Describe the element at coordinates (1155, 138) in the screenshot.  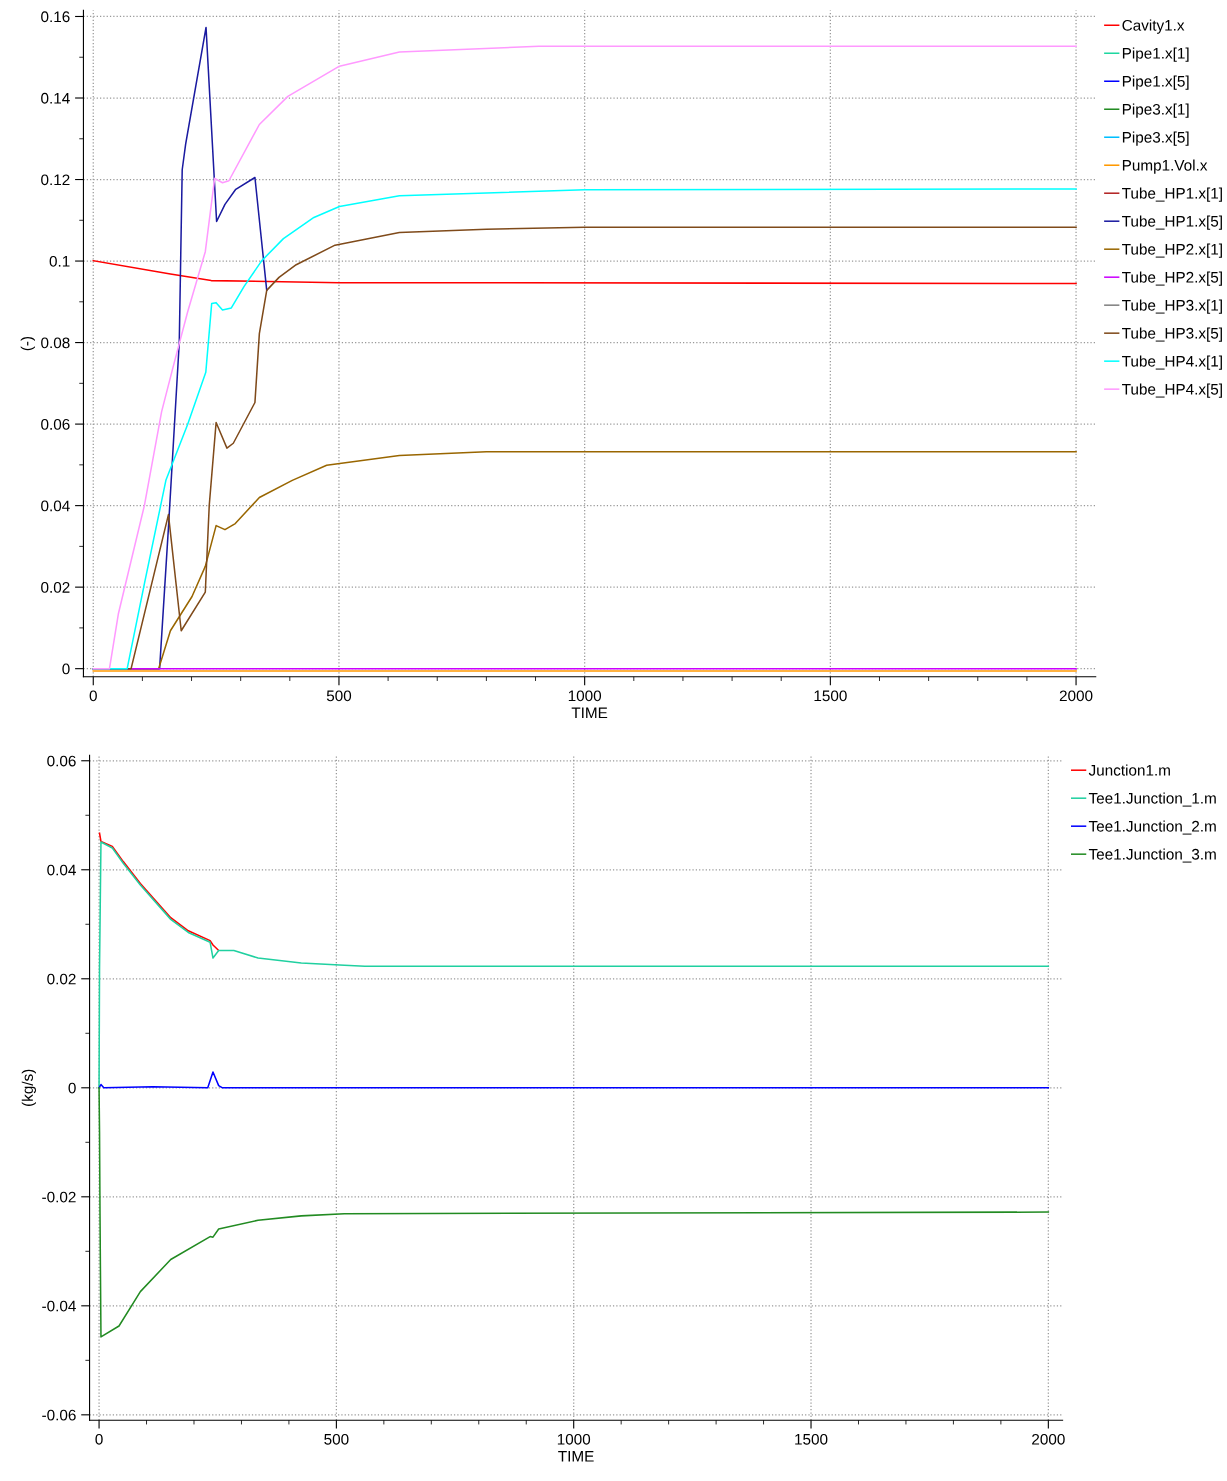
I see `legend-label: Pipe3.x[5]` at that location.